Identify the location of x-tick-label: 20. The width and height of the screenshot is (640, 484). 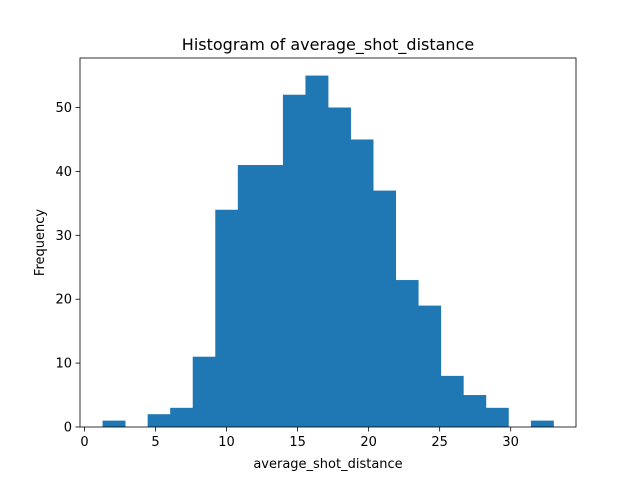
(368, 442).